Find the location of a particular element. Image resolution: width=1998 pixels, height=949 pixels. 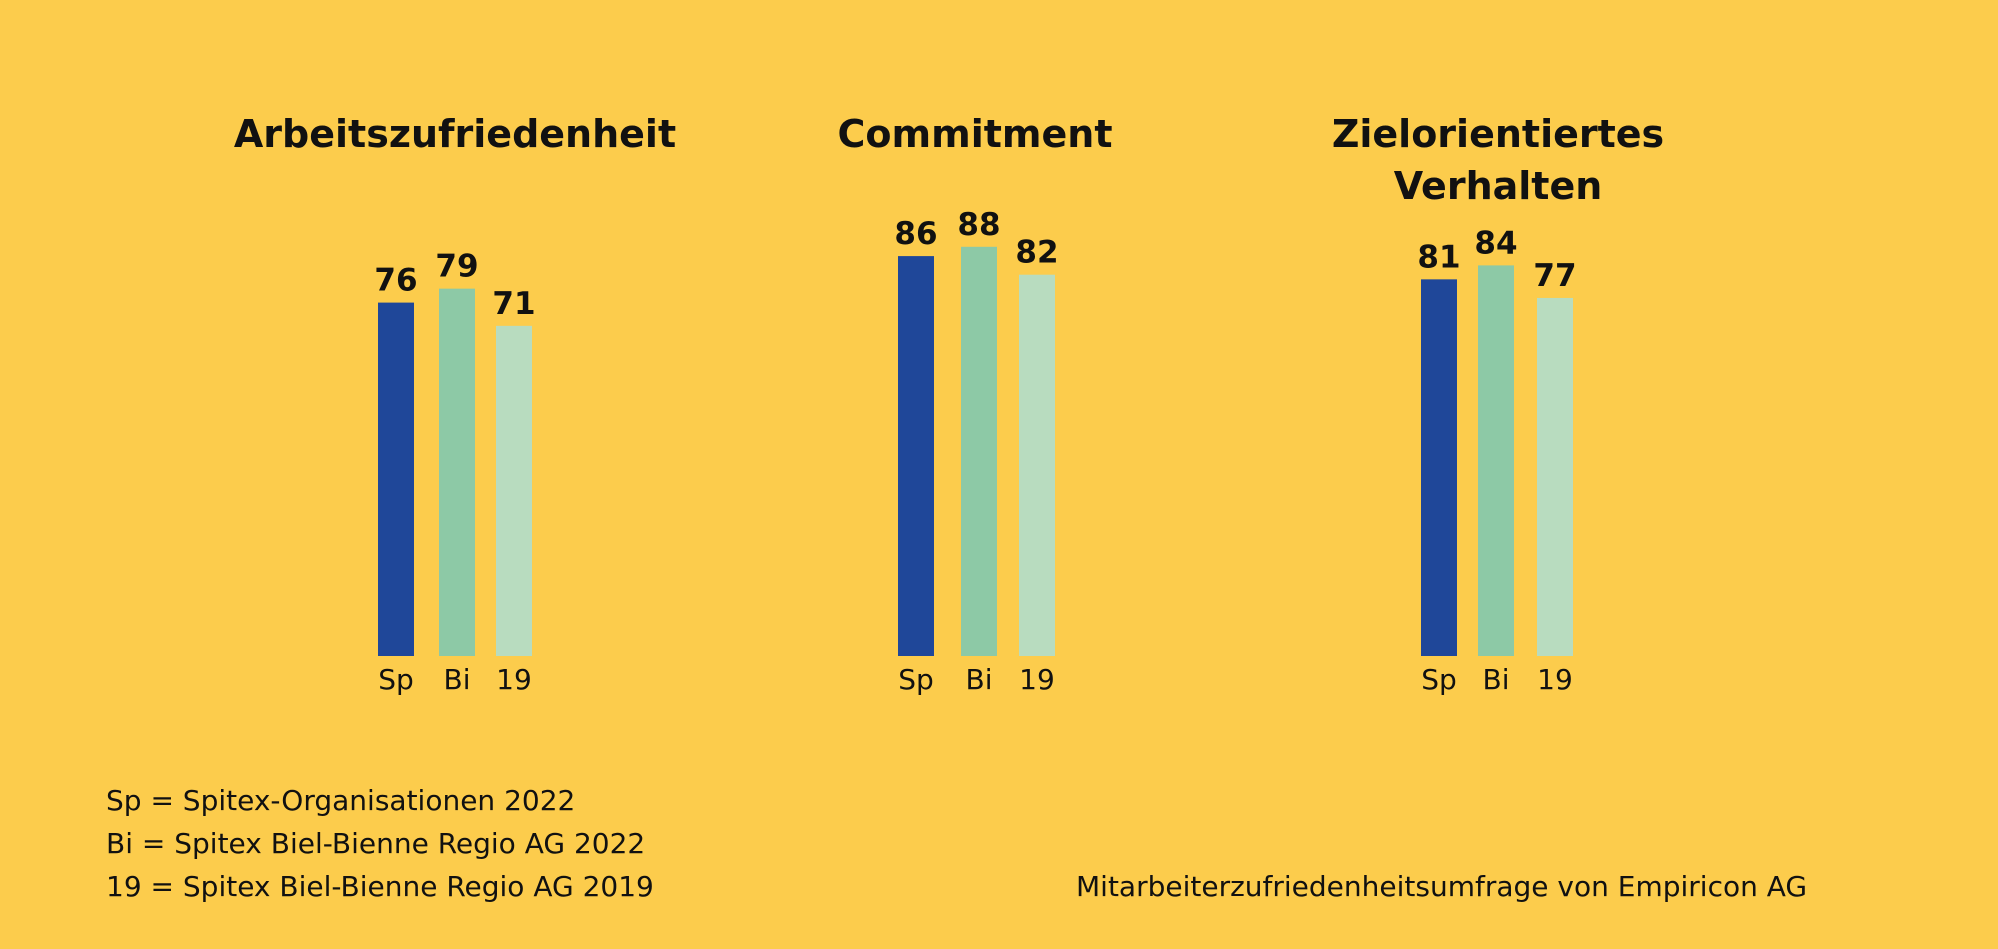

tick-label-1-sp: Sp is located at coordinates (396, 679).